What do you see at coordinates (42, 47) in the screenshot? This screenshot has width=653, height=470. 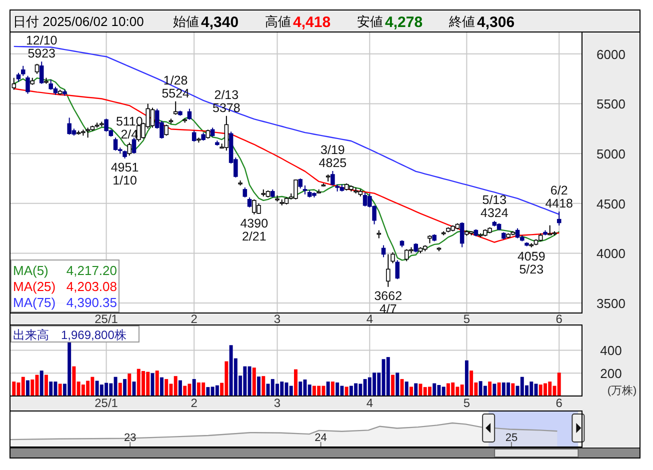 I see `annotation: 12/10 5923` at bounding box center [42, 47].